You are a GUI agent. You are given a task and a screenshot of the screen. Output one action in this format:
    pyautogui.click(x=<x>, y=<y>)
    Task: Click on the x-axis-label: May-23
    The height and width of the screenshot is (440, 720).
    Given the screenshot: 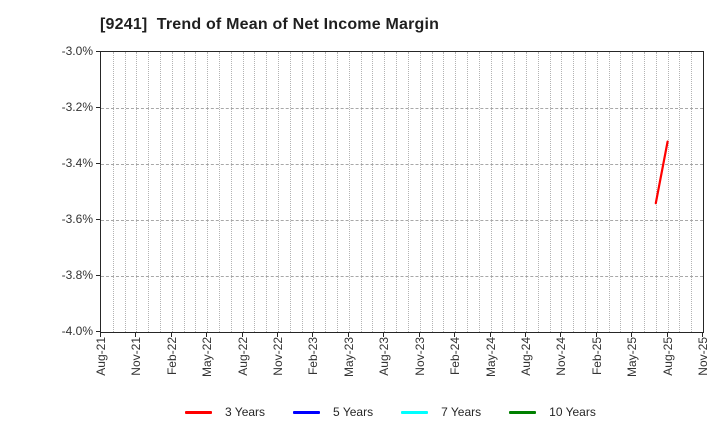 What is the action you would take?
    pyautogui.click(x=348, y=357)
    